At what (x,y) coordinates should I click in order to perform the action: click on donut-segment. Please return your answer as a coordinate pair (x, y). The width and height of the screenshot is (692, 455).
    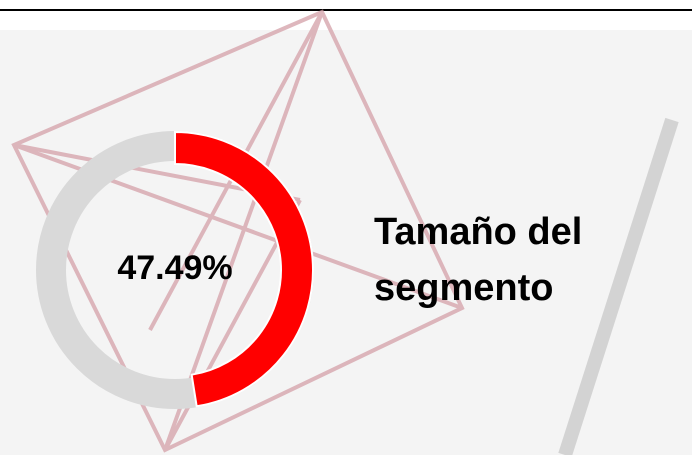
    Looking at the image, I should click on (244, 269).